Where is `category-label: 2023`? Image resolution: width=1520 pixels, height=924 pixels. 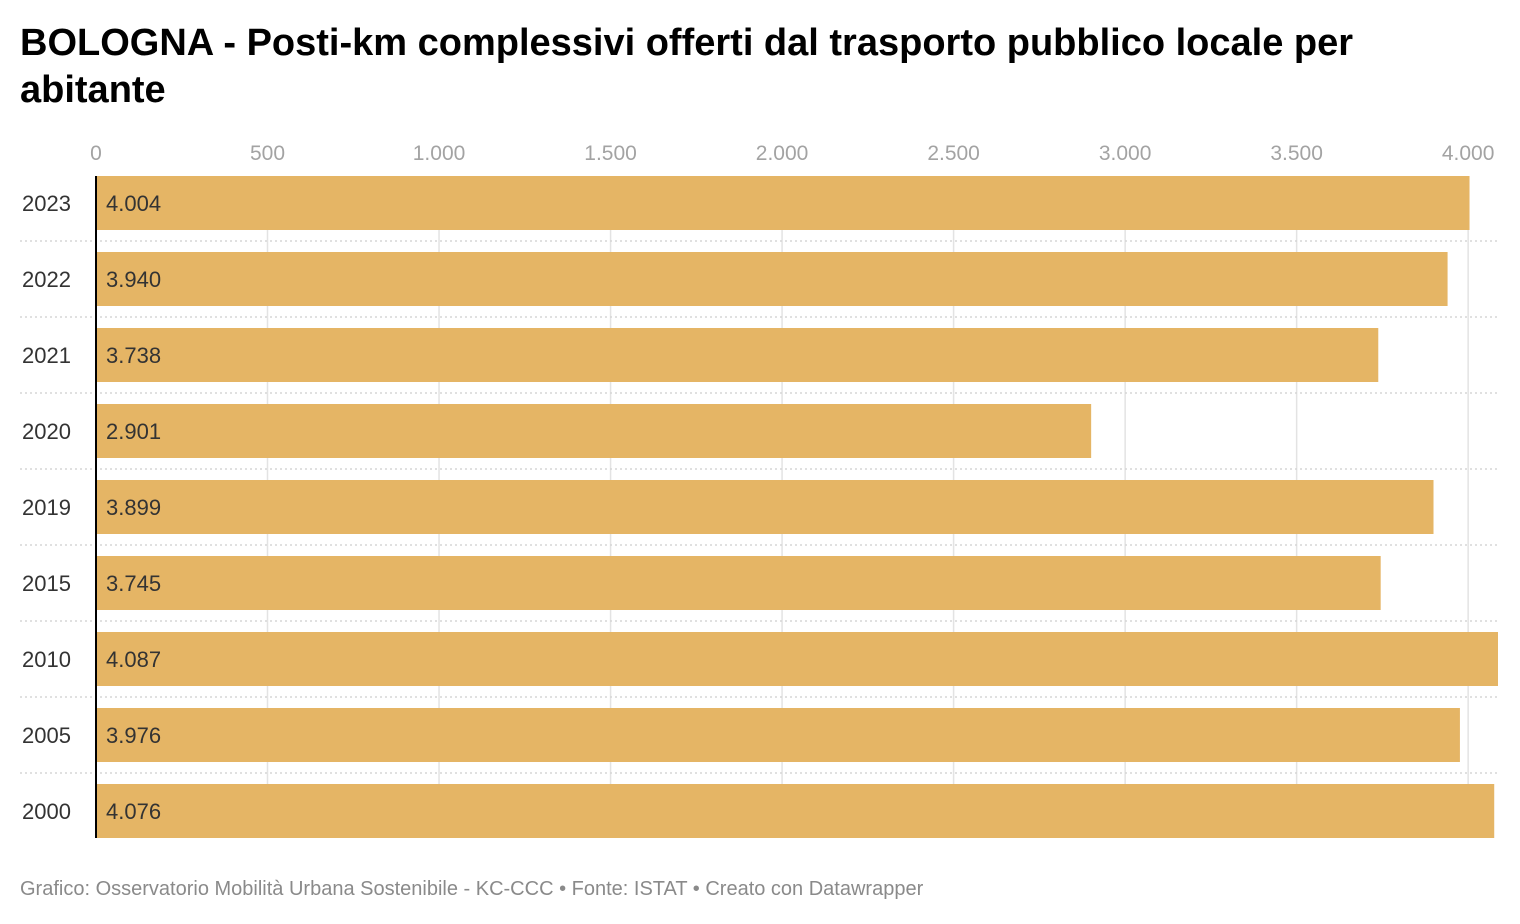 category-label: 2023 is located at coordinates (46, 203).